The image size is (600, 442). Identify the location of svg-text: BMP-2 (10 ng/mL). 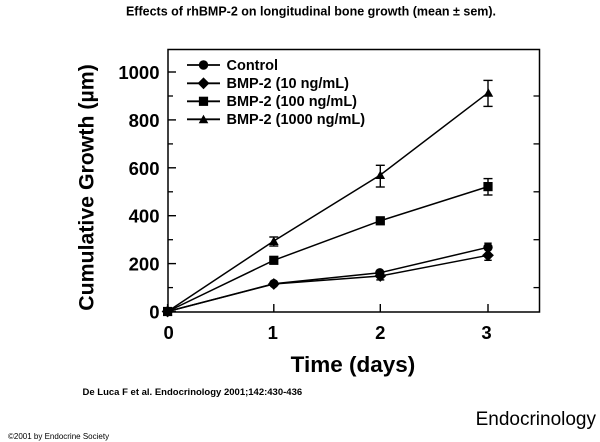
(288, 84).